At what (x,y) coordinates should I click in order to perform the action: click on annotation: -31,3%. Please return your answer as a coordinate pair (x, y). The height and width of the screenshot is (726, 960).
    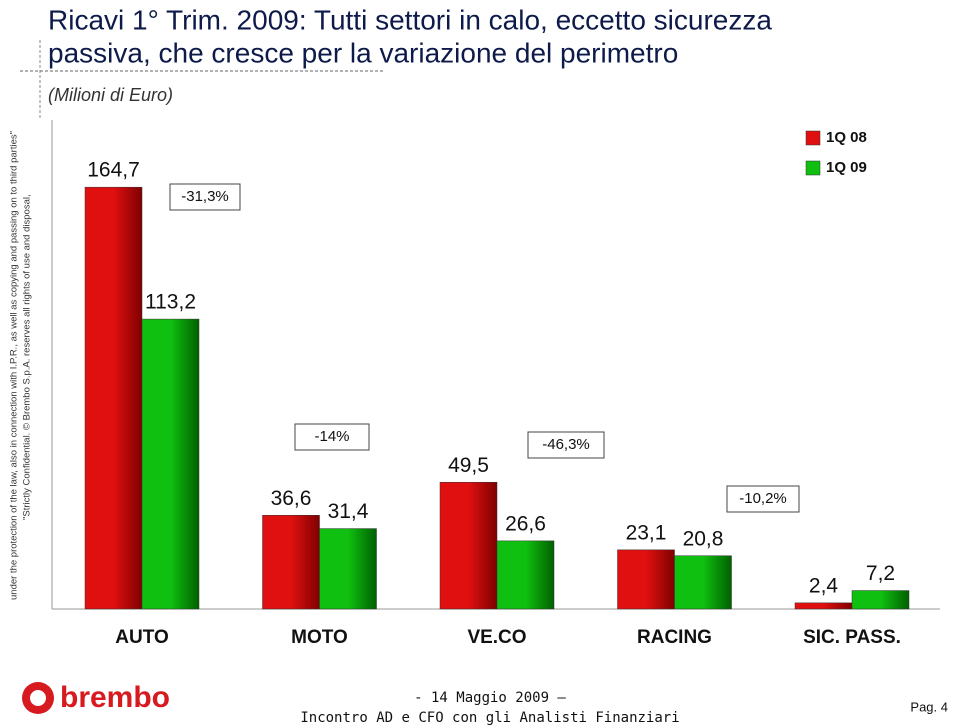
    Looking at the image, I should click on (205, 196).